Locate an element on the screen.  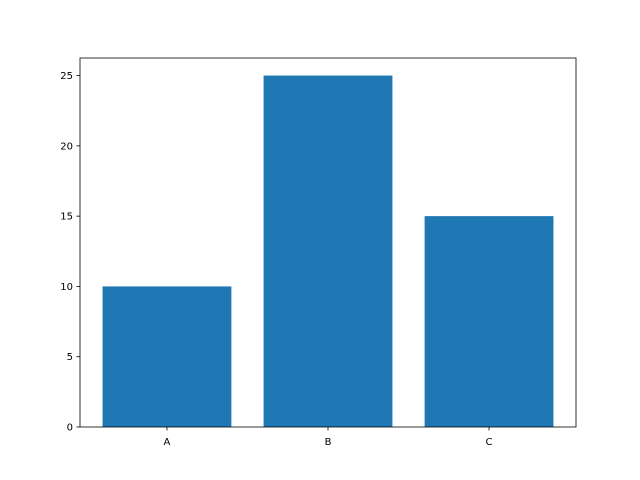
y-tick-label: 5 is located at coordinates (70, 357).